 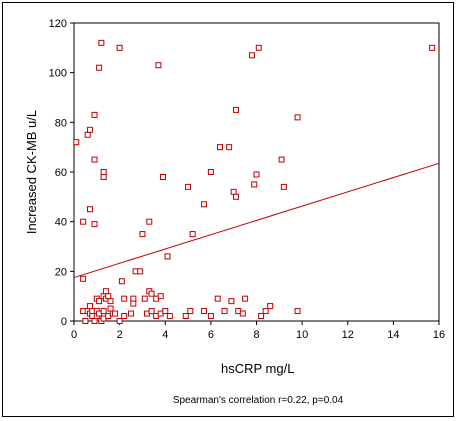 I want to click on y-tick-label: 20, so click(x=61, y=272).